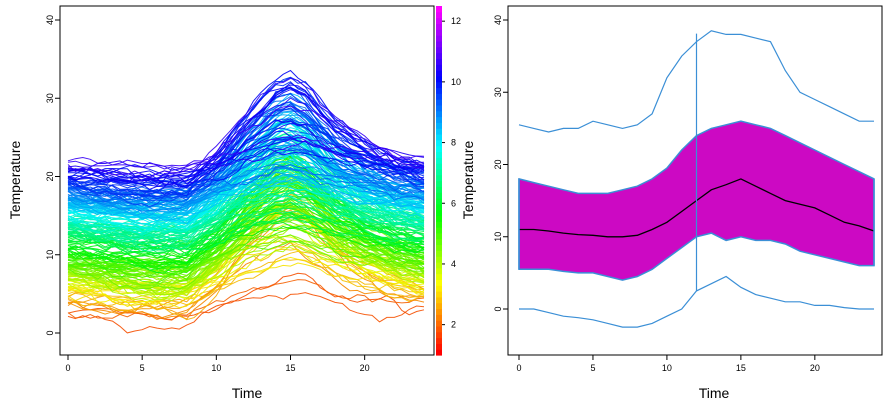 This screenshot has width=888, height=405. What do you see at coordinates (453, 325) in the screenshot?
I see `color-legend-tick-label: 2` at bounding box center [453, 325].